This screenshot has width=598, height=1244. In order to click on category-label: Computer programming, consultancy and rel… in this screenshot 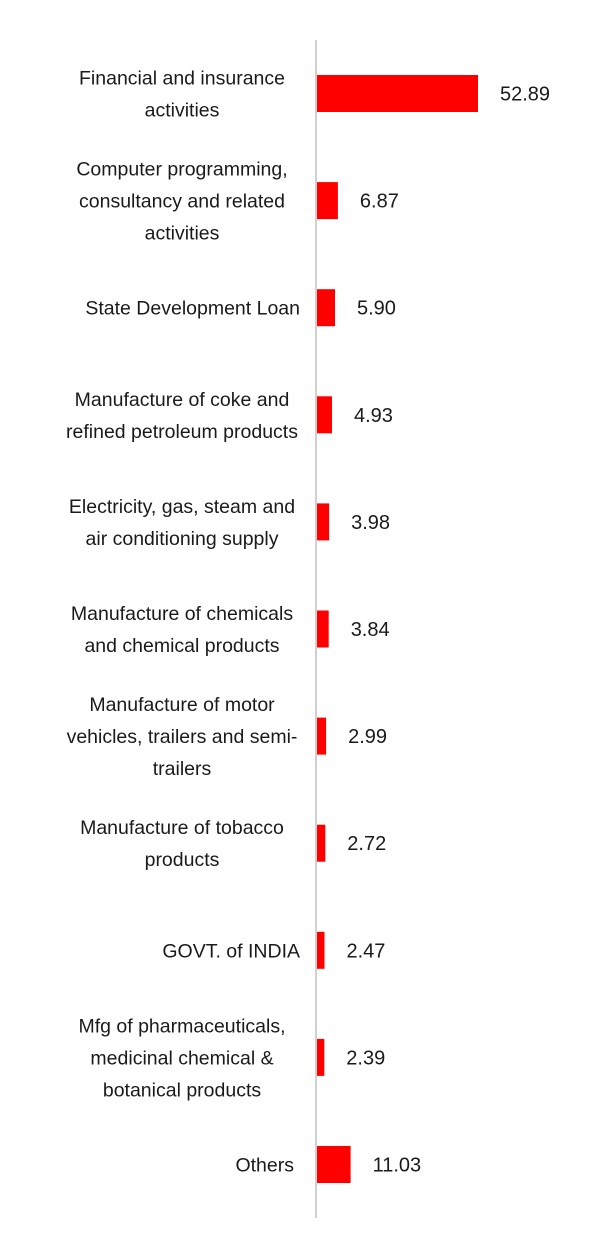, I will do `click(181, 202)`.